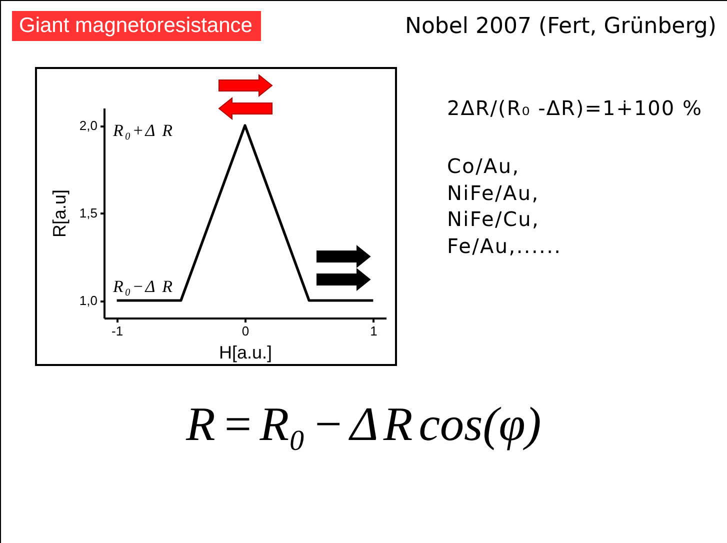 The image size is (727, 543). I want to click on text: NiFe/Cu,, so click(493, 219).